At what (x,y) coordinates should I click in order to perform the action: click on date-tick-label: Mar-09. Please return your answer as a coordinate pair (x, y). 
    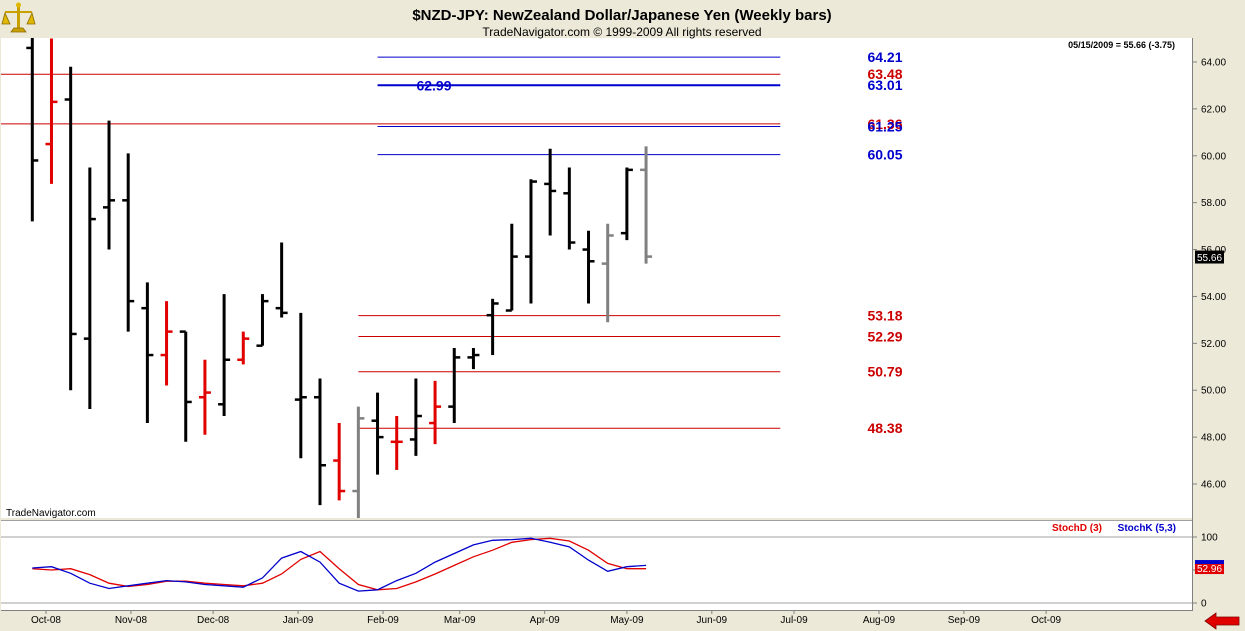
    Looking at the image, I should click on (460, 620).